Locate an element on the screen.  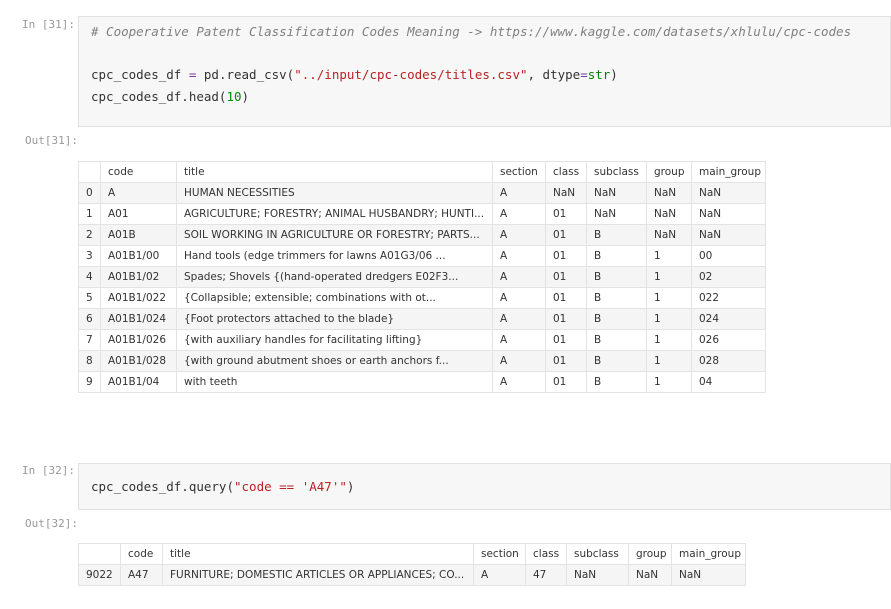
table-cell: A01B1/04 is located at coordinates (138, 382).